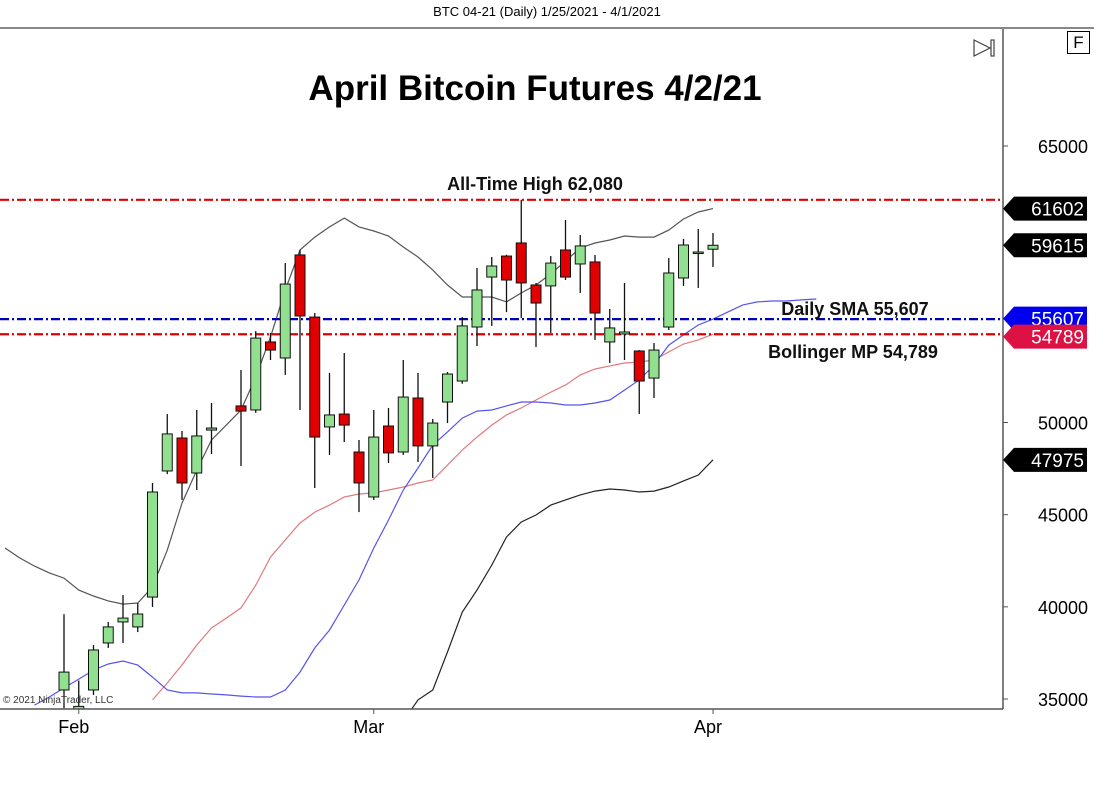 The image size is (1094, 798). Describe the element at coordinates (1057, 338) in the screenshot. I see `price-marker-label: 54789` at that location.